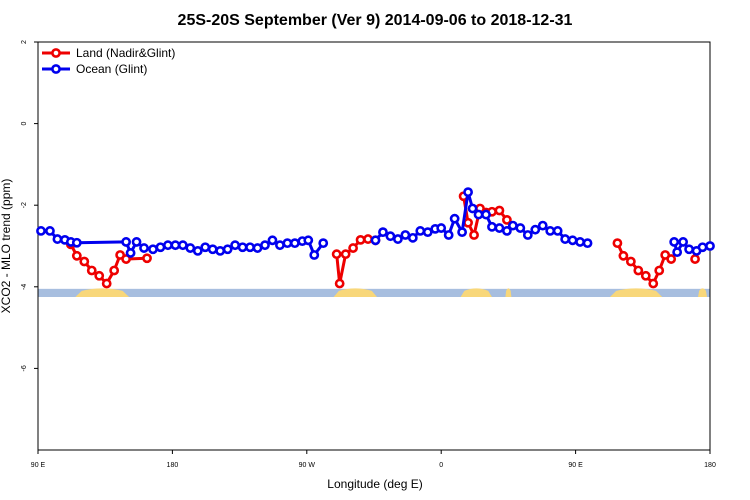 The width and height of the screenshot is (750, 500). What do you see at coordinates (24, 124) in the screenshot?
I see `y-tick-label: 0` at bounding box center [24, 124].